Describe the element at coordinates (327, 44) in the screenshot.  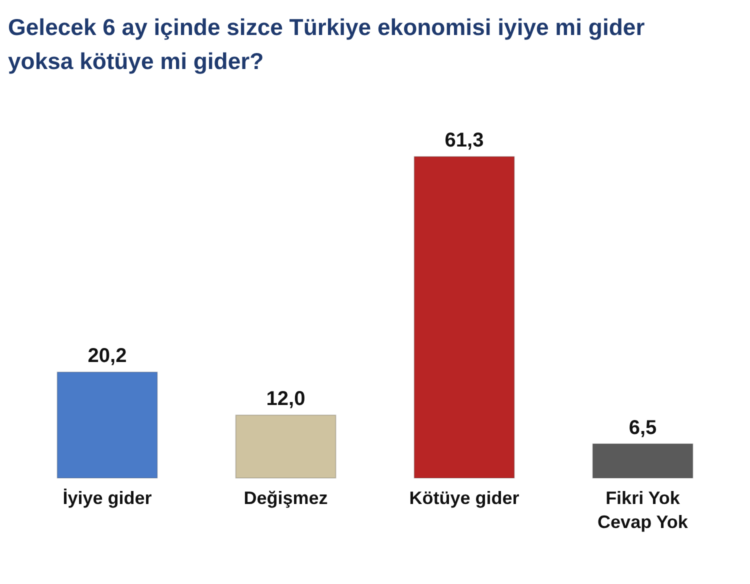
I see `chart-title: Gelecek 6 ay içinde sizce Türkiye ekonomisi iyiye mi gider yoksa kötüye mi gider?` at that location.